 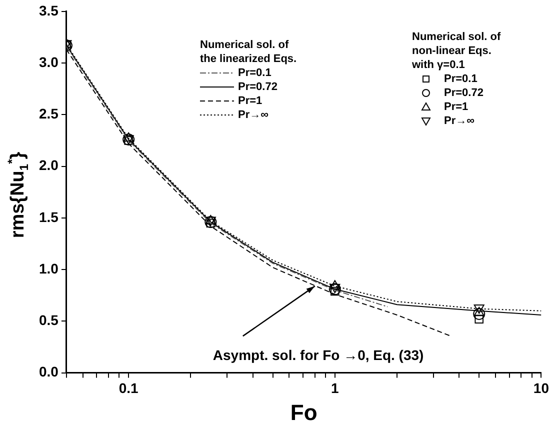 I want to click on annotation: Asympt. sol. for Fo →0, Eq. (33), so click(x=318, y=354).